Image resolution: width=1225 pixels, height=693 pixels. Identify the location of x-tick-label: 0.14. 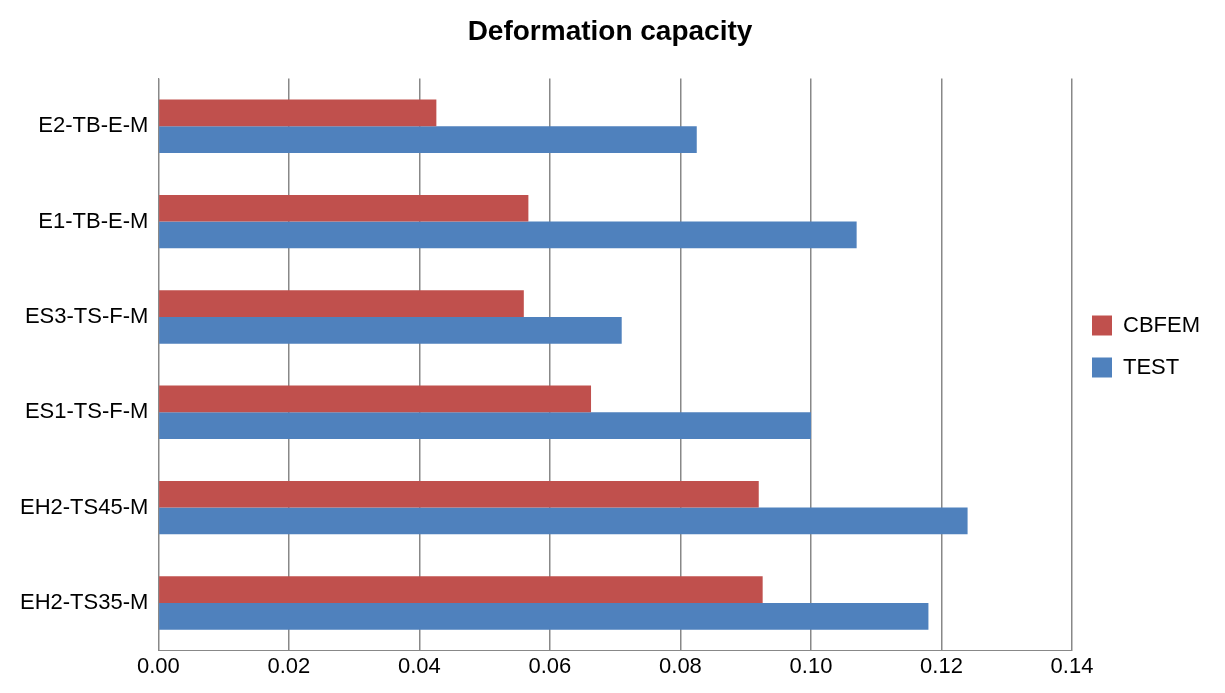
(1072, 665).